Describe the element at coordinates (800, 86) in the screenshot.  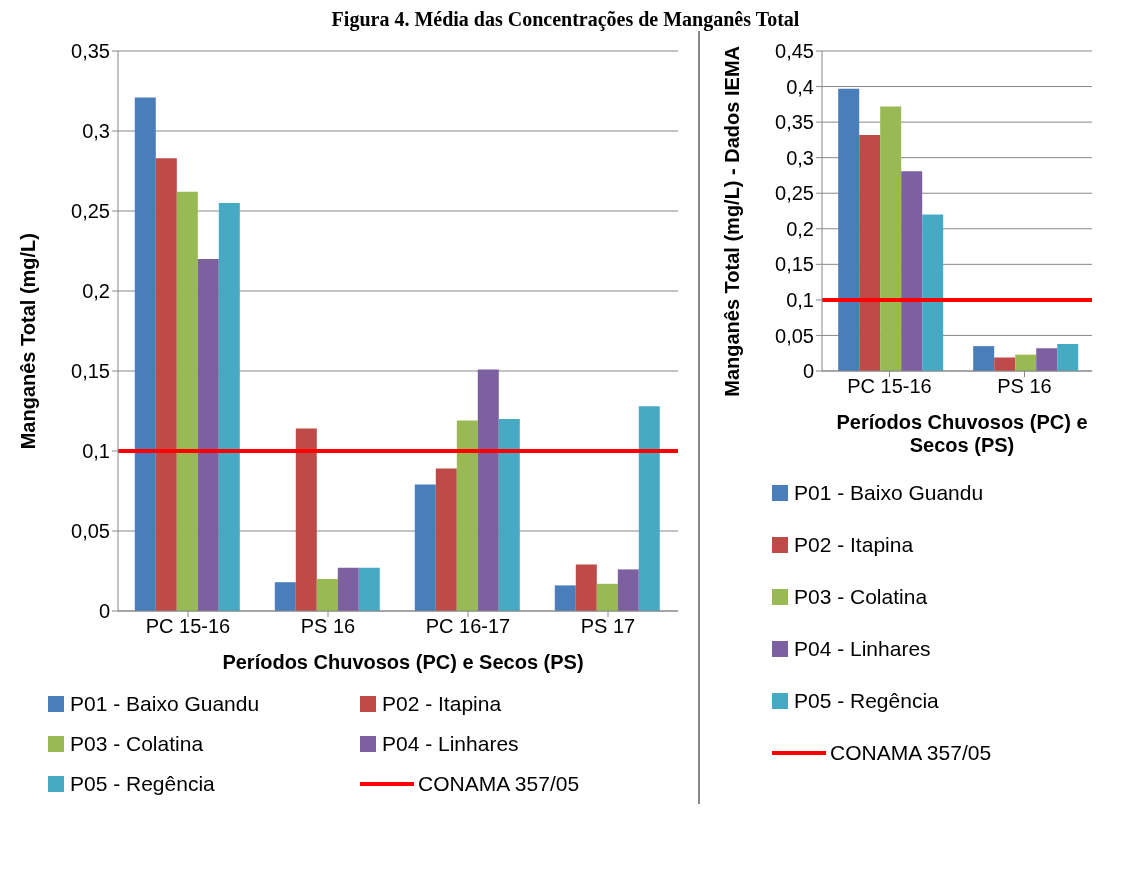
I see `y-tick-label: 0,4` at that location.